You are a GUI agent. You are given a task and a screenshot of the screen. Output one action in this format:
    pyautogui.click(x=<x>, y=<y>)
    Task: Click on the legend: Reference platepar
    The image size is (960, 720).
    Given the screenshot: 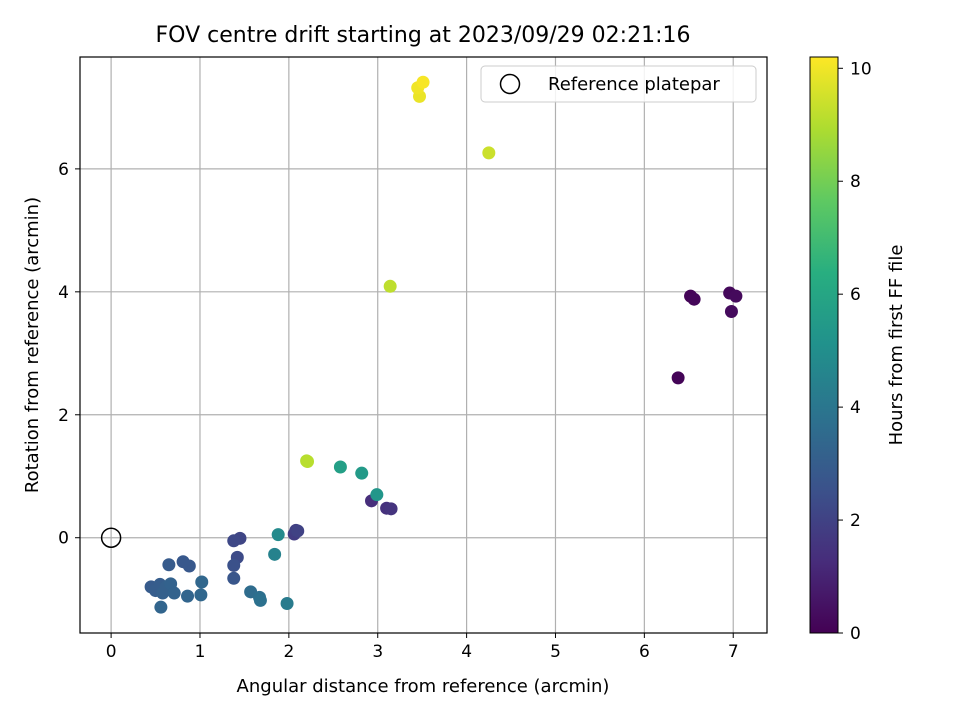 What is the action you would take?
    pyautogui.click(x=618, y=84)
    